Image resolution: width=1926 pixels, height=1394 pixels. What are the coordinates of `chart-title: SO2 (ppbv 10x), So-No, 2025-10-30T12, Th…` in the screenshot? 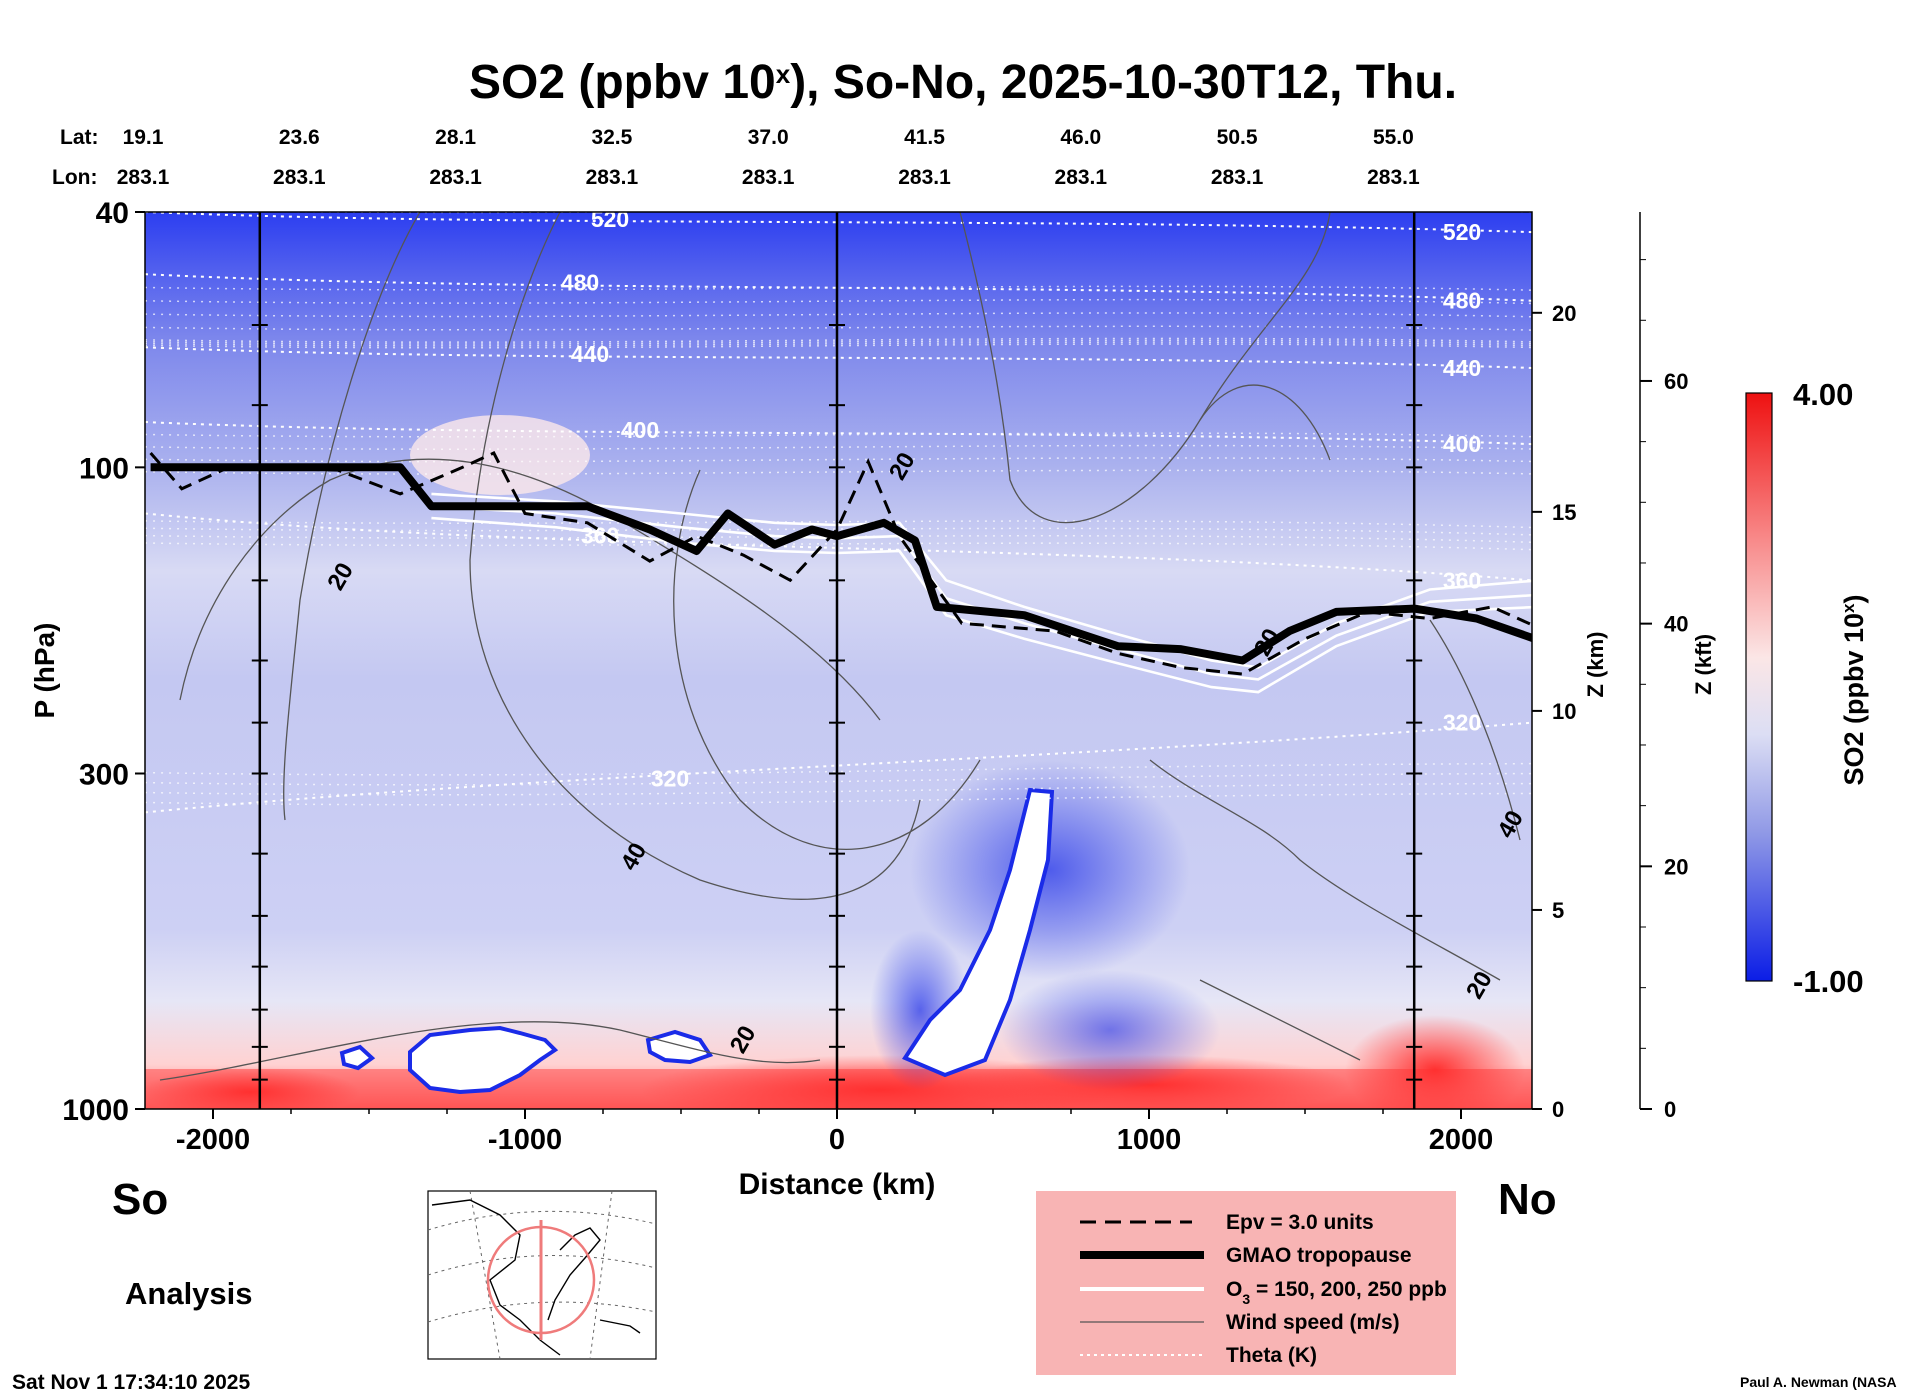 It's located at (963, 82).